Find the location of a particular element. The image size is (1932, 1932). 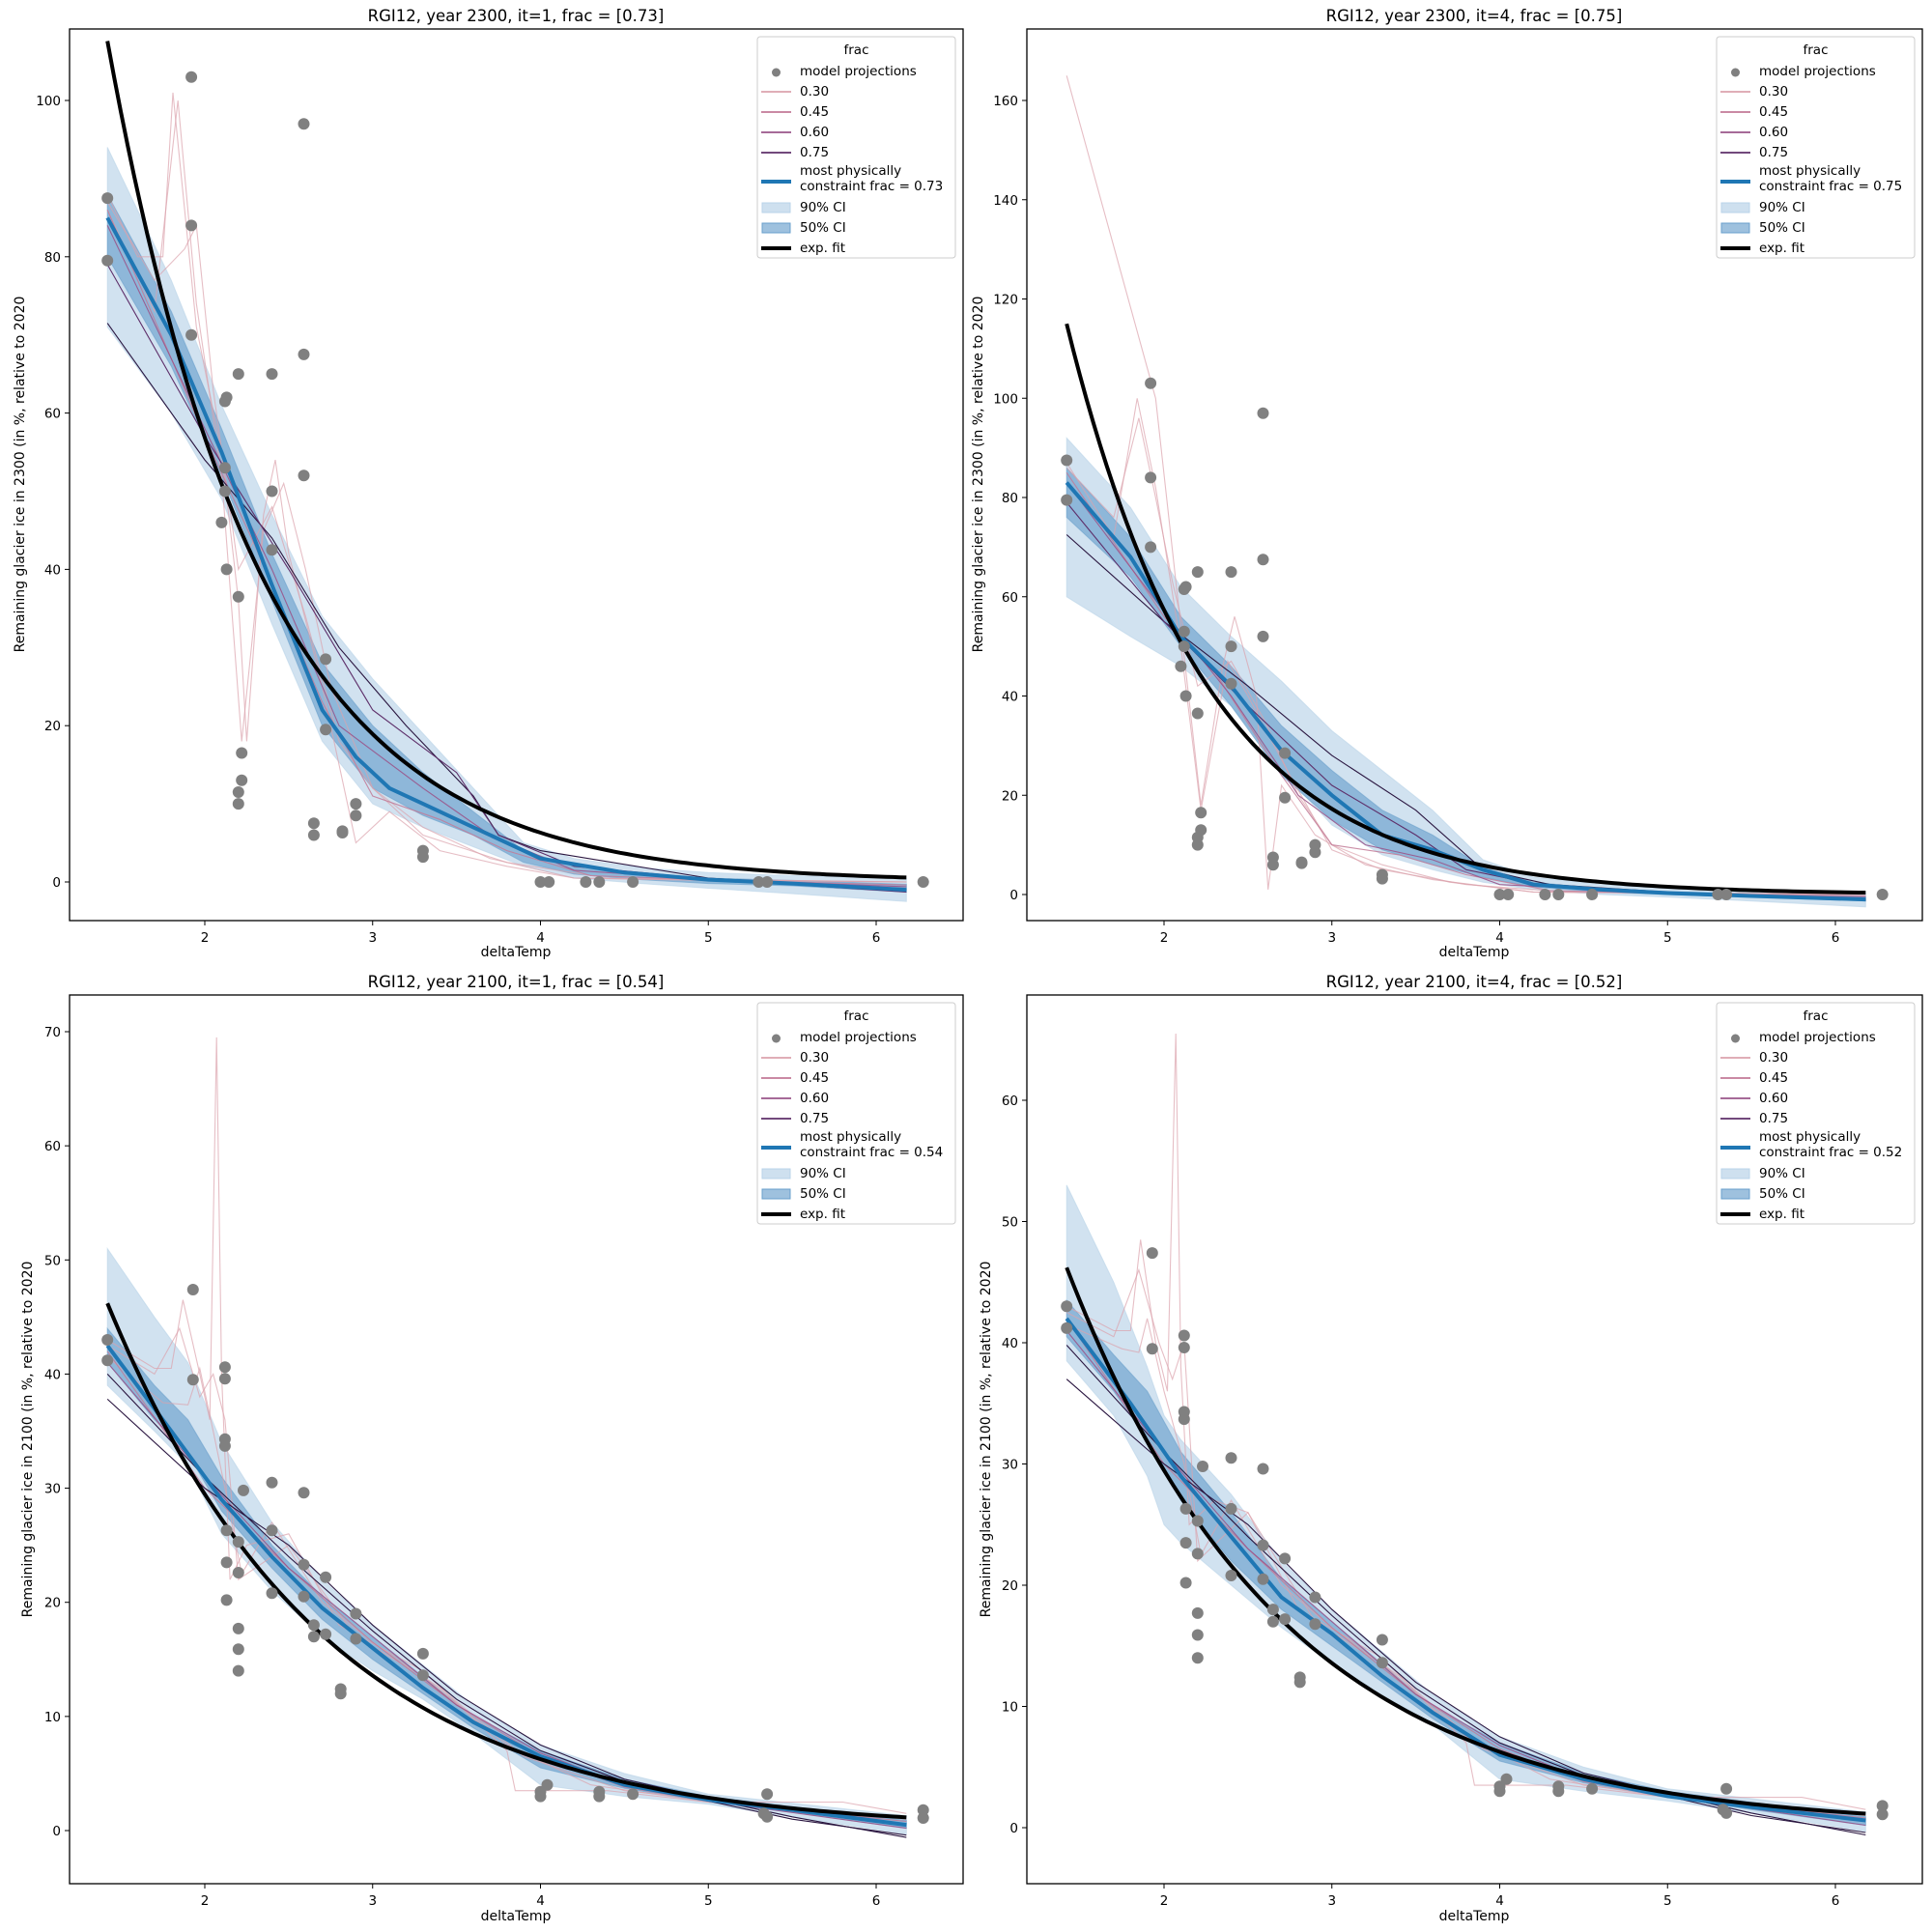

legend-marker-points is located at coordinates (1735, 72).